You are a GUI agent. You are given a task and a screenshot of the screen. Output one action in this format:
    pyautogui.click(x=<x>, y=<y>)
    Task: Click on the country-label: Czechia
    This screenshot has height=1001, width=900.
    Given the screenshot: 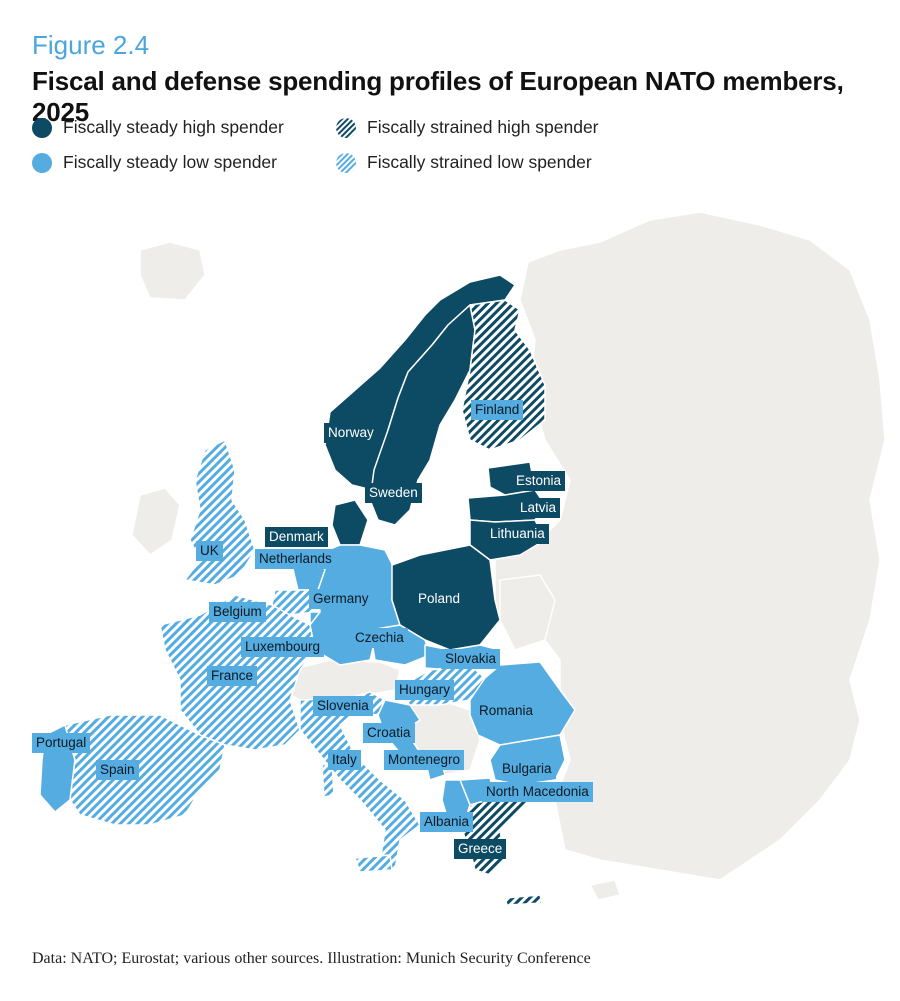 What is the action you would take?
    pyautogui.click(x=379, y=638)
    